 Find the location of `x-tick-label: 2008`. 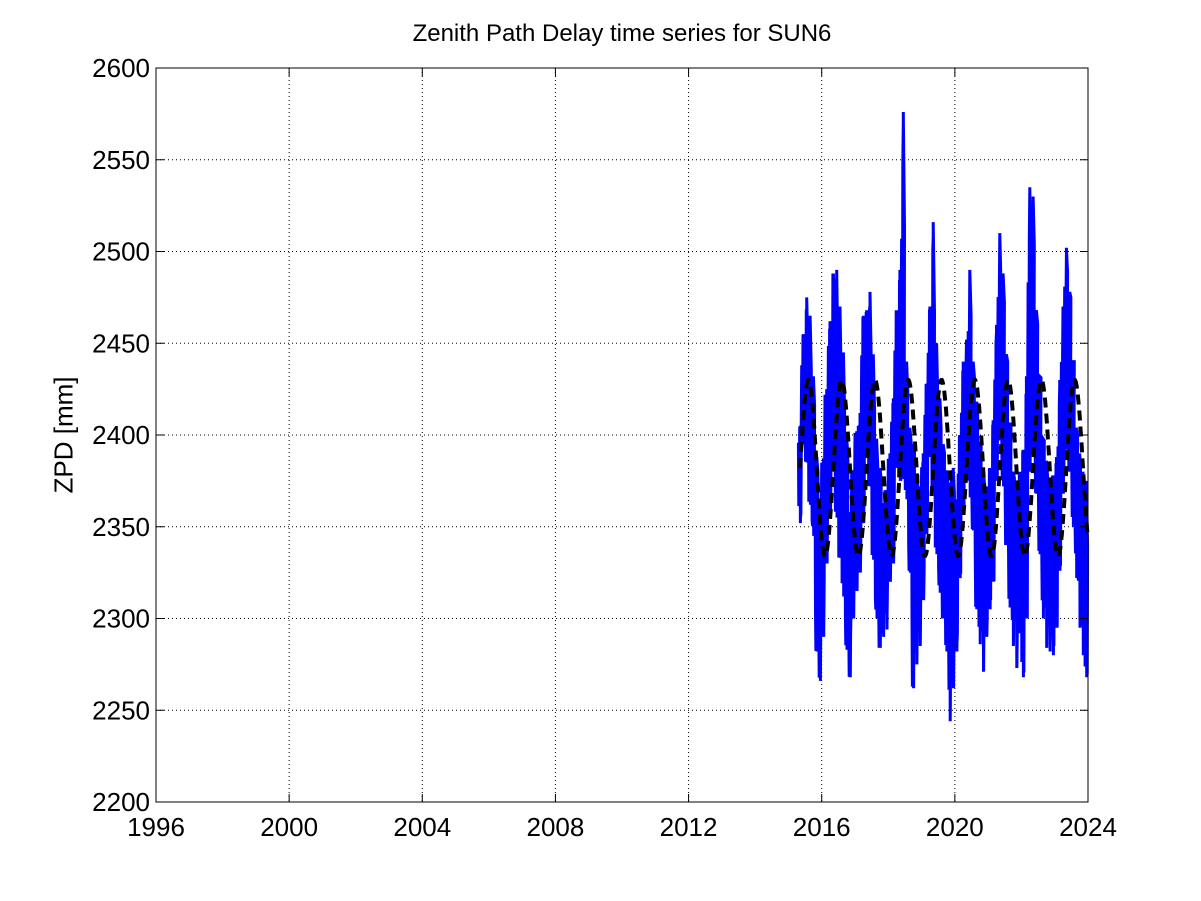

x-tick-label: 2008 is located at coordinates (556, 827).